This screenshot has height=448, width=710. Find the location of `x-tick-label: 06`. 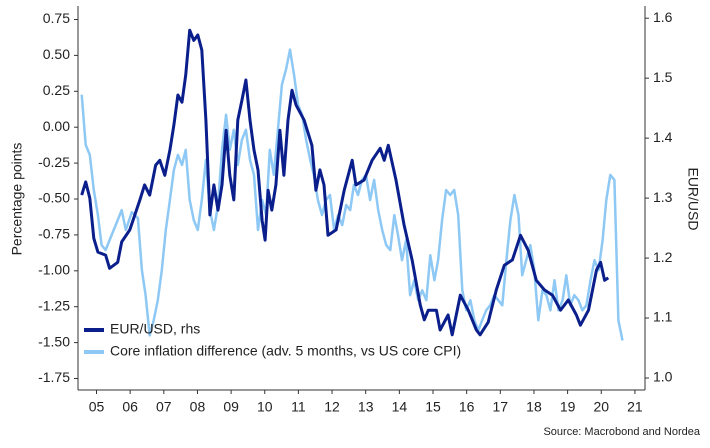

x-tick-label: 06 is located at coordinates (130, 407).